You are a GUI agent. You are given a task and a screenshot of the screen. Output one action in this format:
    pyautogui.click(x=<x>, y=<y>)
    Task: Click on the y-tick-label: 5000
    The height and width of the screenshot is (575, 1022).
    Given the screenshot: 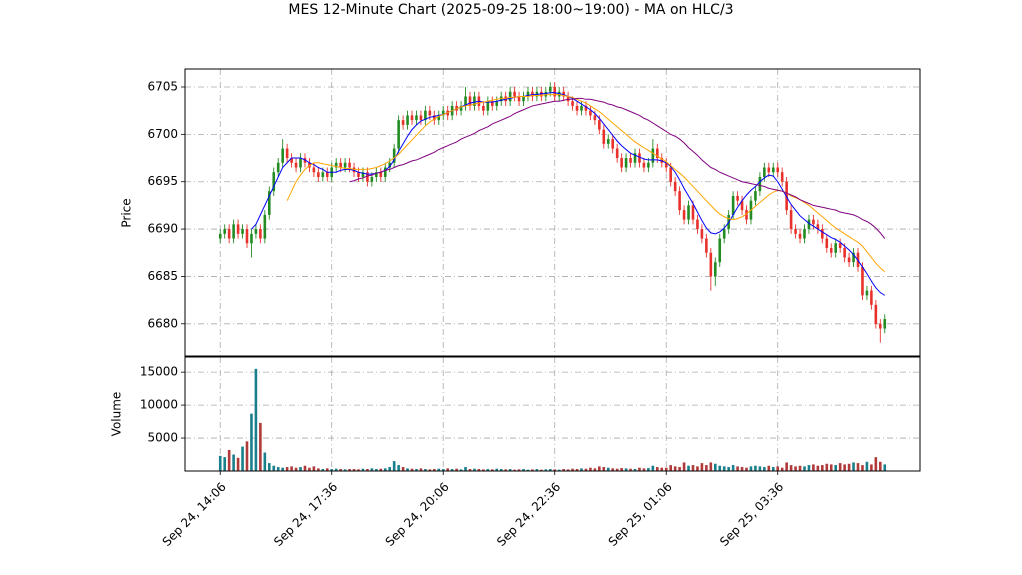 What is the action you would take?
    pyautogui.click(x=162, y=438)
    